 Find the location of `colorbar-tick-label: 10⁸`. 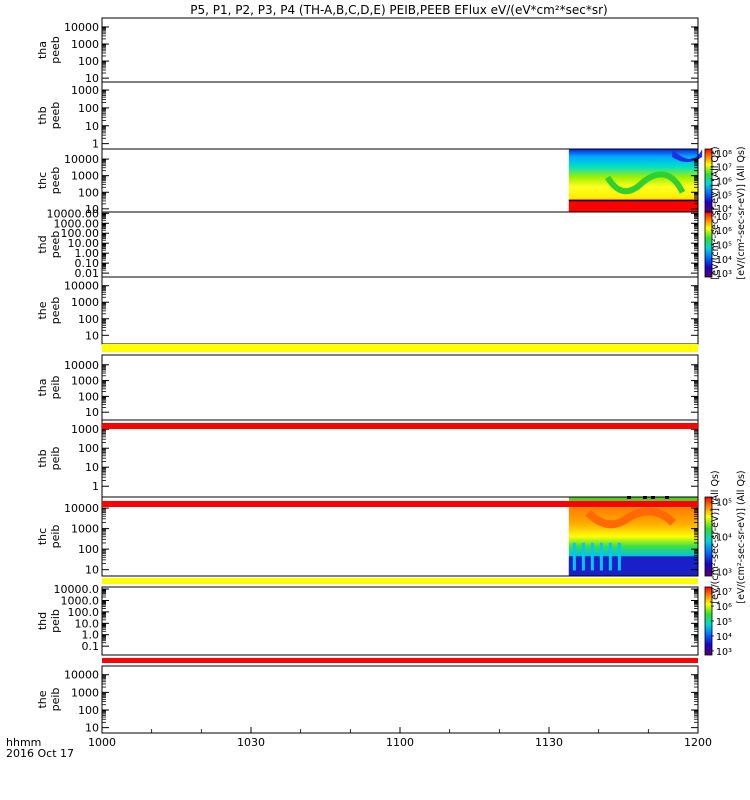

colorbar-tick-label: 10⁸ is located at coordinates (724, 154).